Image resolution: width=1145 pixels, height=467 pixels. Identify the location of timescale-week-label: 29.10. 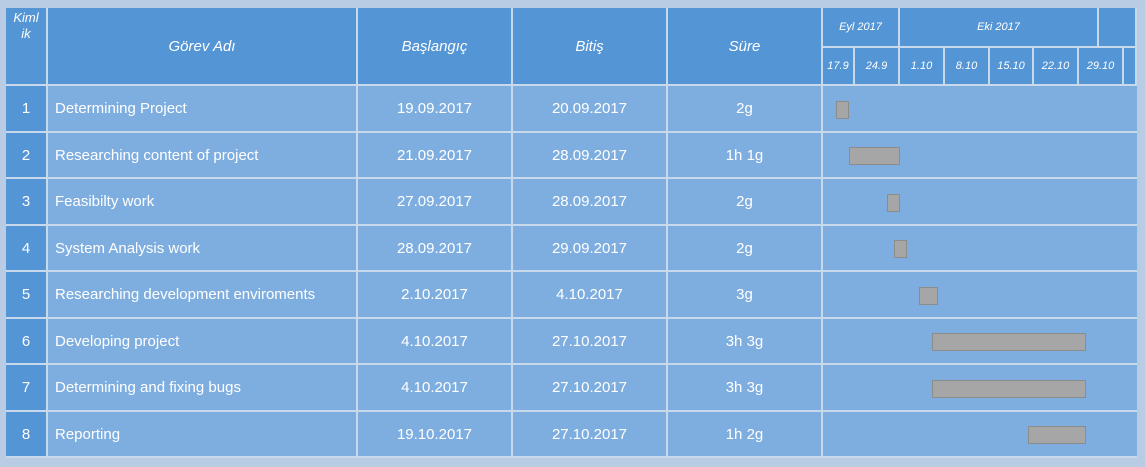
(1100, 66).